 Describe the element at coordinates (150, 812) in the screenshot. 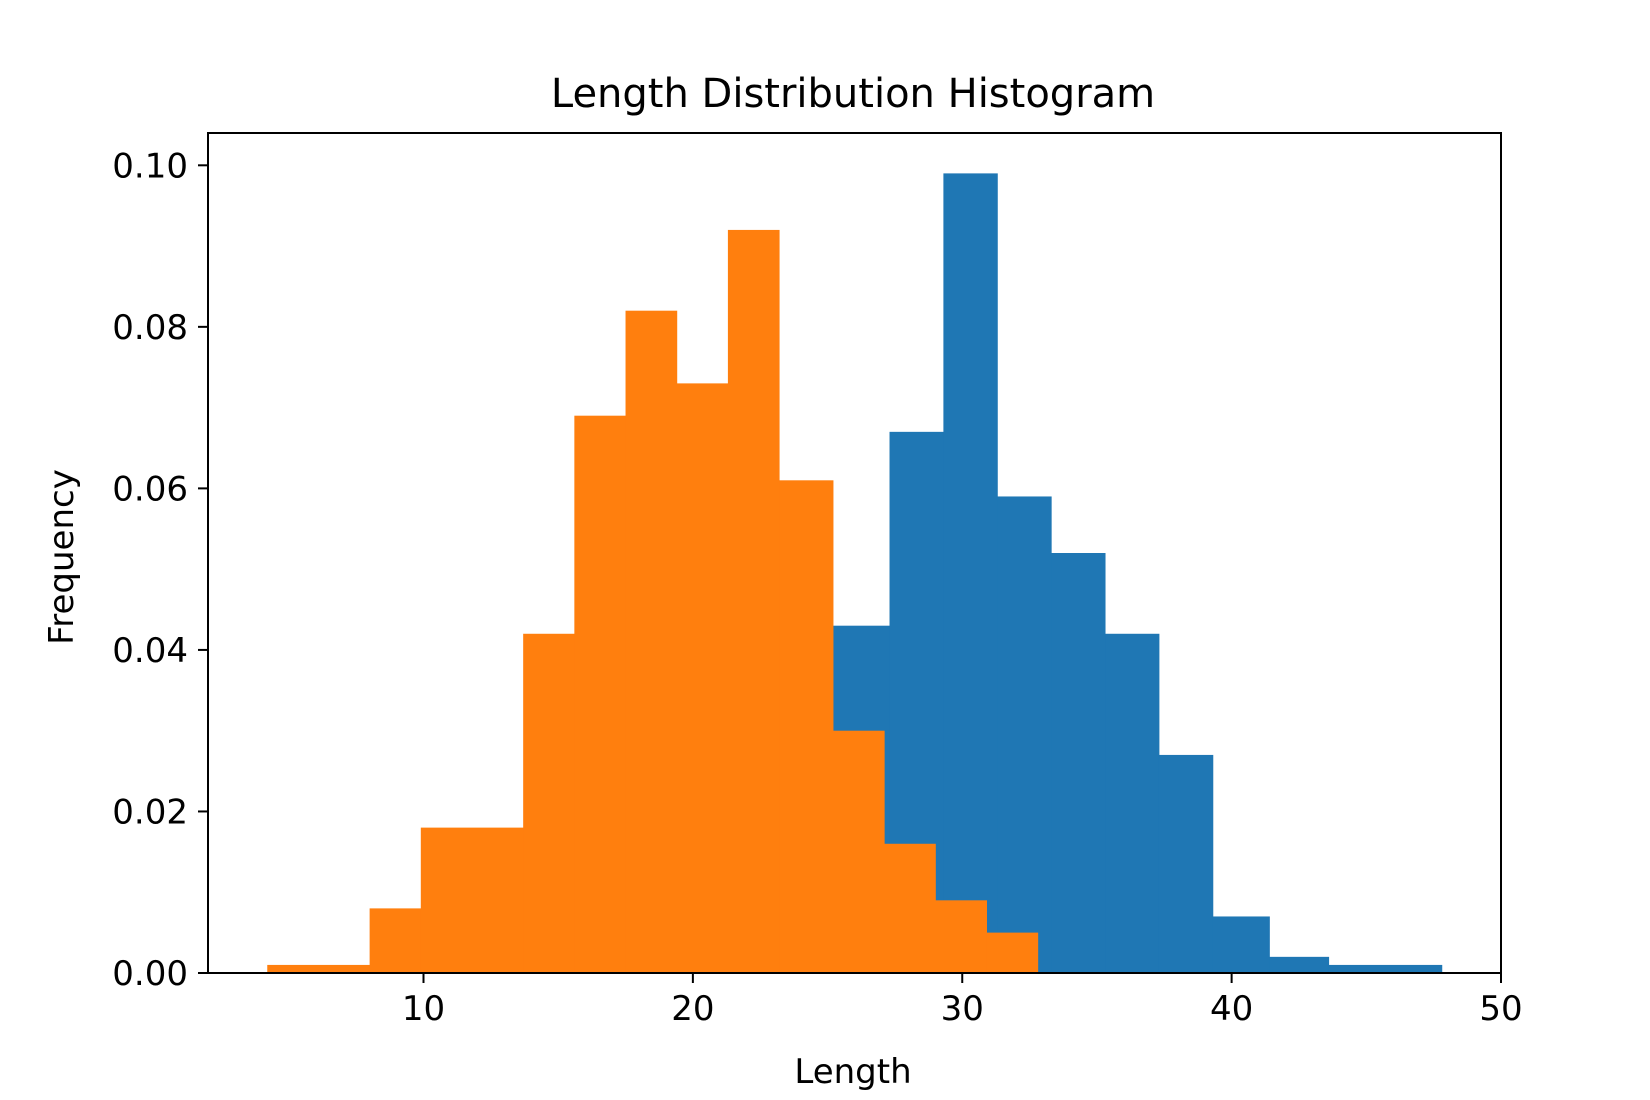

I see `y-tick-label: 0.02` at that location.